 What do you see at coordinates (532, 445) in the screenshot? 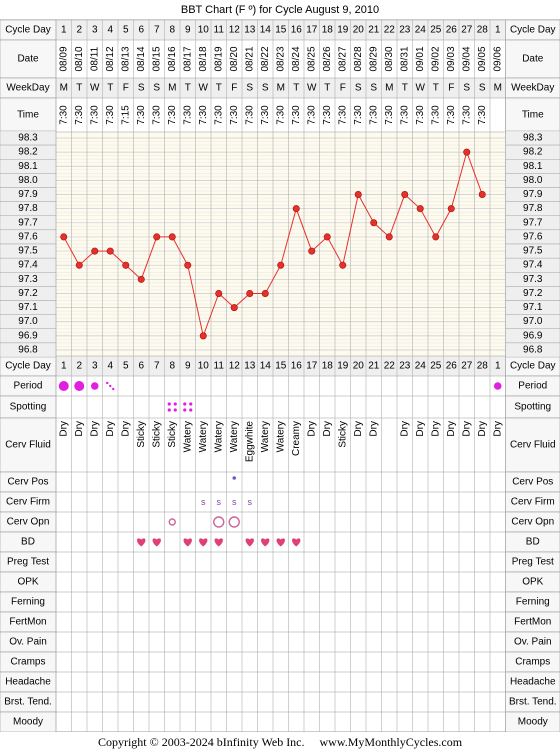
I see `row-label-cell` at bounding box center [532, 445].